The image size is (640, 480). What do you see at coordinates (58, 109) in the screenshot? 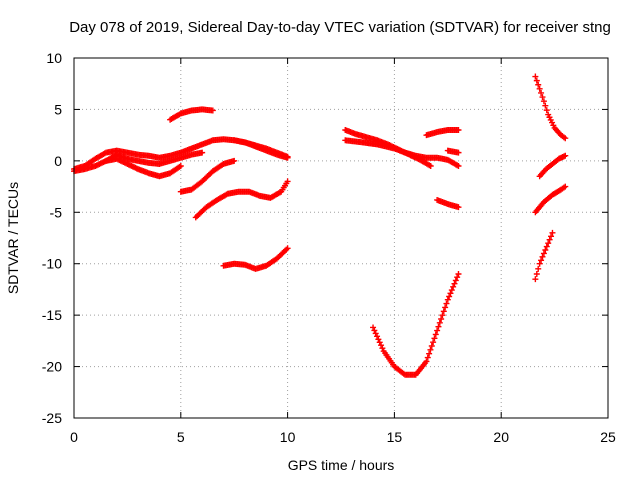
I see `y-tick-label: 5` at bounding box center [58, 109].